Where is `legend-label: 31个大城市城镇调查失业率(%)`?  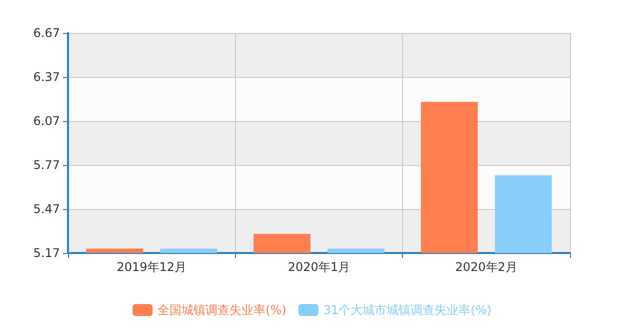 legend-label: 31个大城市城镇调查失业率(%) is located at coordinates (407, 310).